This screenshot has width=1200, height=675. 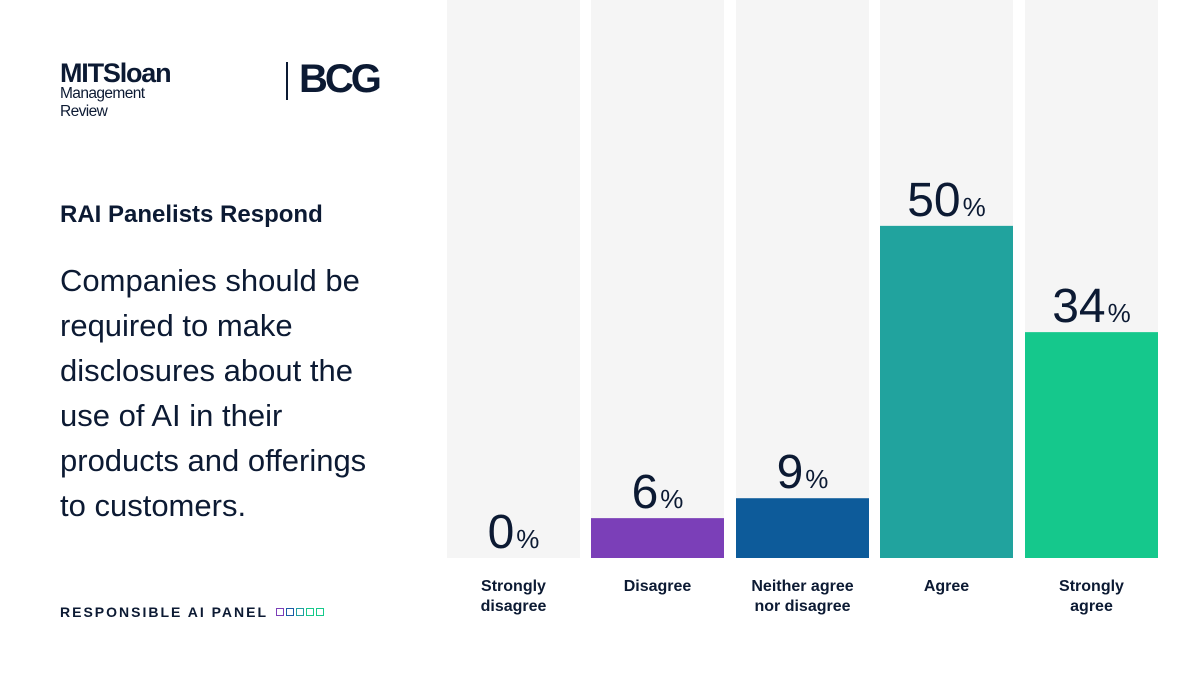 I want to click on bar-value-label: 50%, so click(x=946, y=200).